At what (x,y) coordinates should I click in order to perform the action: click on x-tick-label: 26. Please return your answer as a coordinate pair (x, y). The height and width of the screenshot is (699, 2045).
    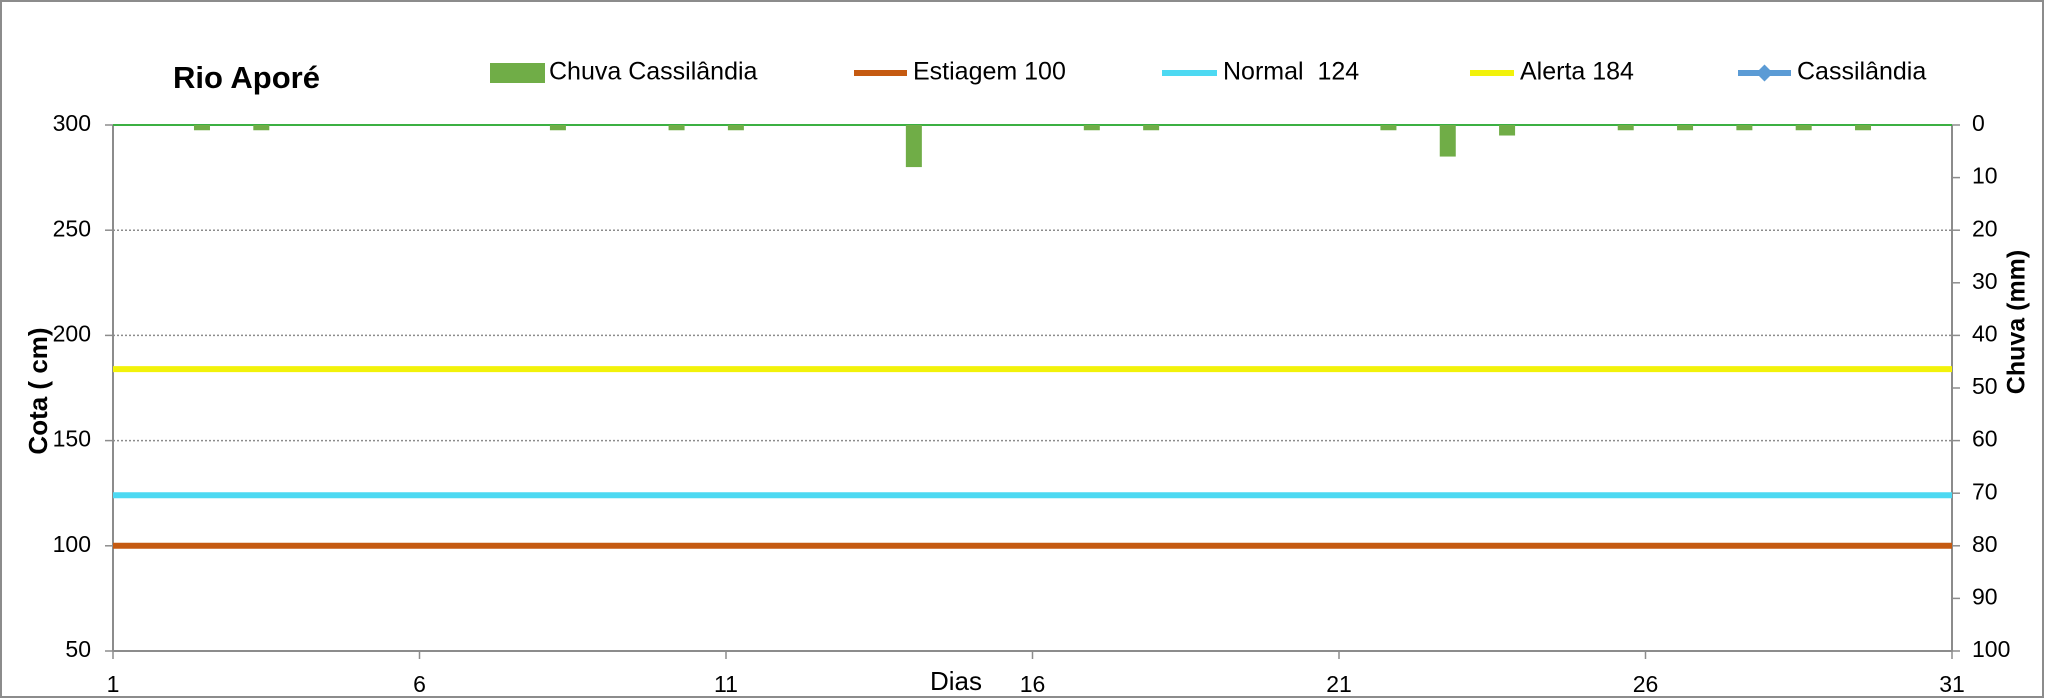
    Looking at the image, I should click on (1646, 684).